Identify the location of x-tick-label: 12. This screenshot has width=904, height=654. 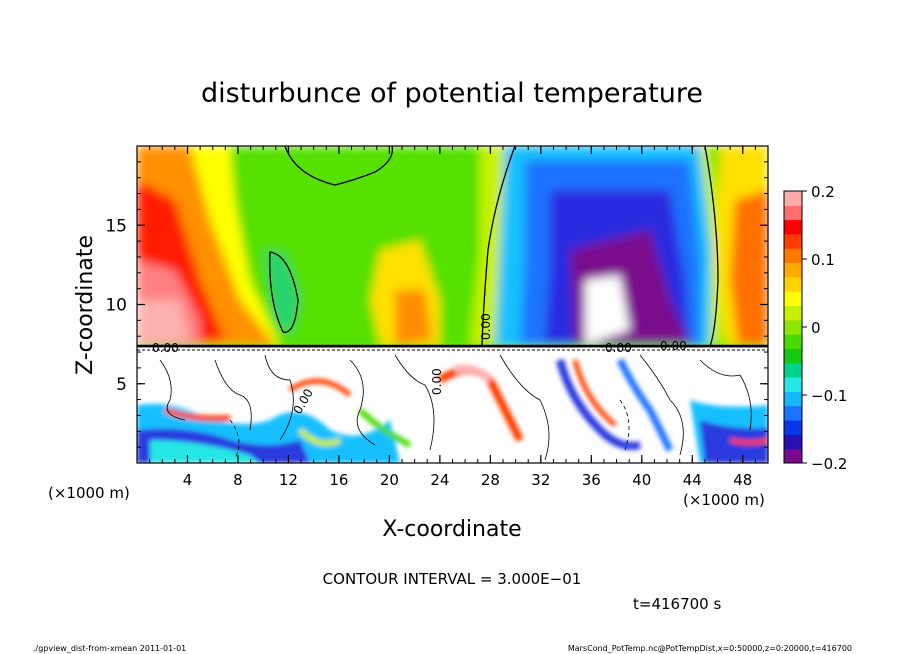
(288, 480).